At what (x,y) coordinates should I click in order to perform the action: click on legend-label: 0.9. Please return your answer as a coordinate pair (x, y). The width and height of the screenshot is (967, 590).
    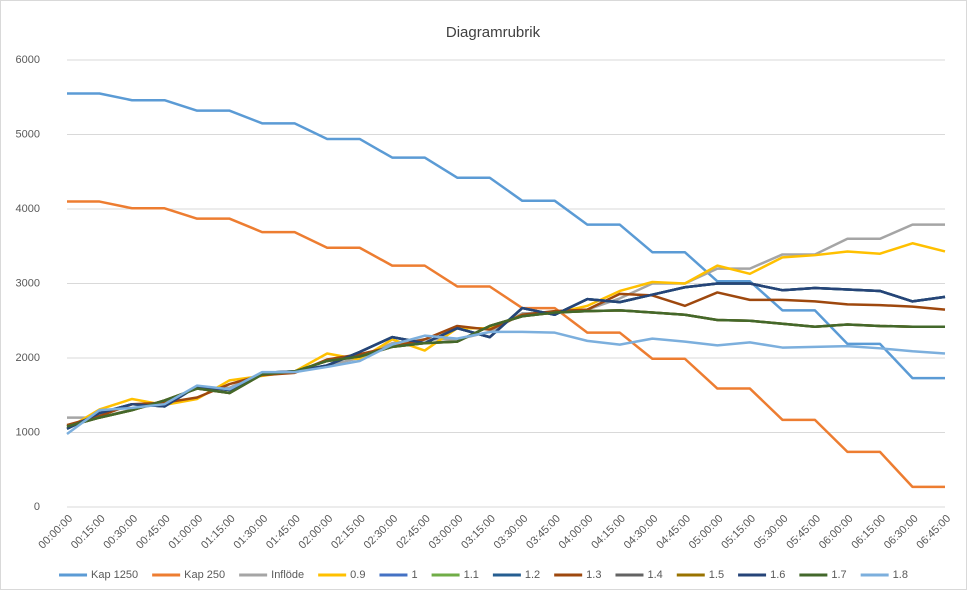
    Looking at the image, I should click on (357, 575).